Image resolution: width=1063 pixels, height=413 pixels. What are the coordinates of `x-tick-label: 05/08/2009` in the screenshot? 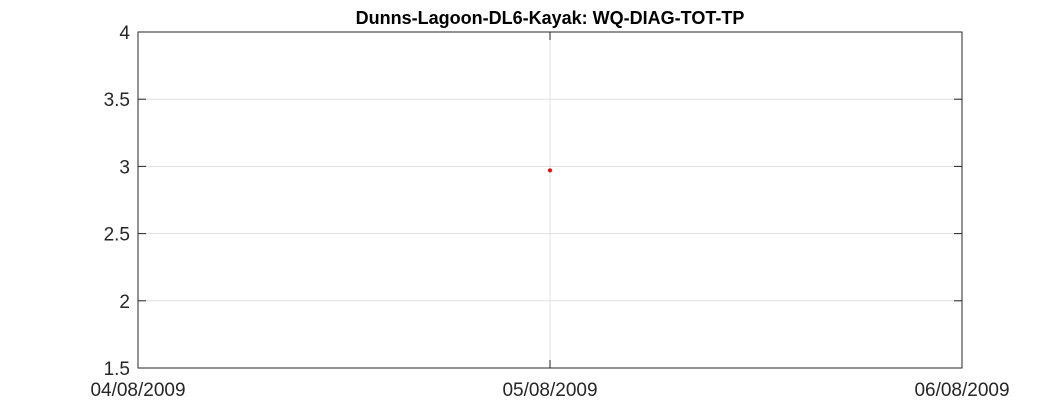 It's located at (549, 390).